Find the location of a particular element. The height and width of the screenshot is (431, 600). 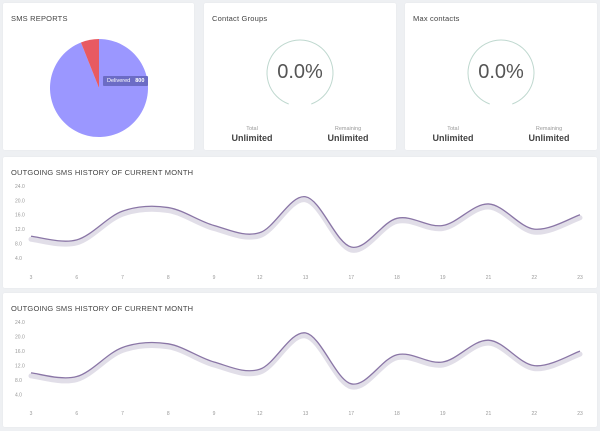

max-contacts-gauge is located at coordinates (501, 72).